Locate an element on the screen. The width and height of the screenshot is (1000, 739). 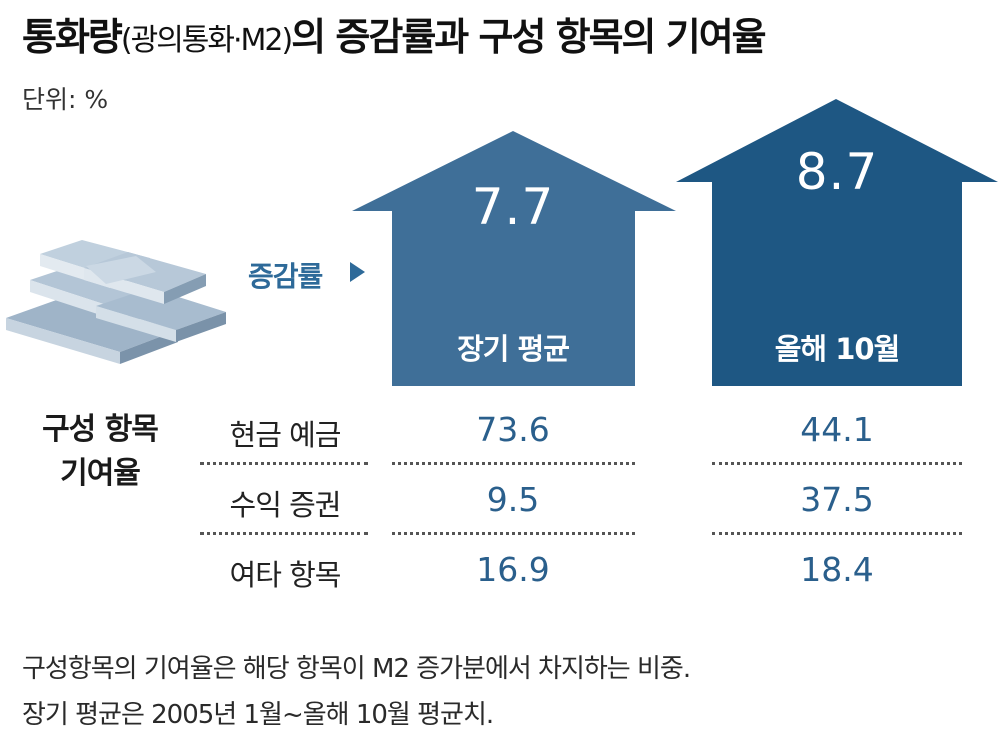
footnote-1: 구성항목의 기여율은 해당 항목이 M2 증가분에서 차지하는 비중. is located at coordinates (356, 669).